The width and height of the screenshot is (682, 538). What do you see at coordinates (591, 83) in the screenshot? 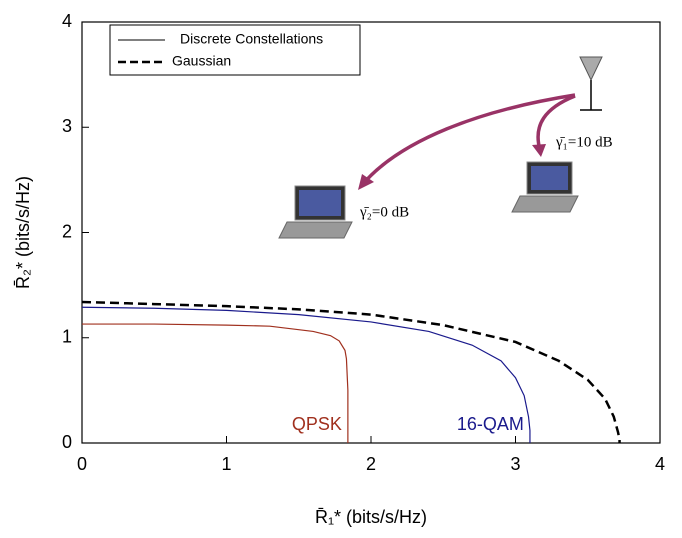
I see `antenna-icon` at bounding box center [591, 83].